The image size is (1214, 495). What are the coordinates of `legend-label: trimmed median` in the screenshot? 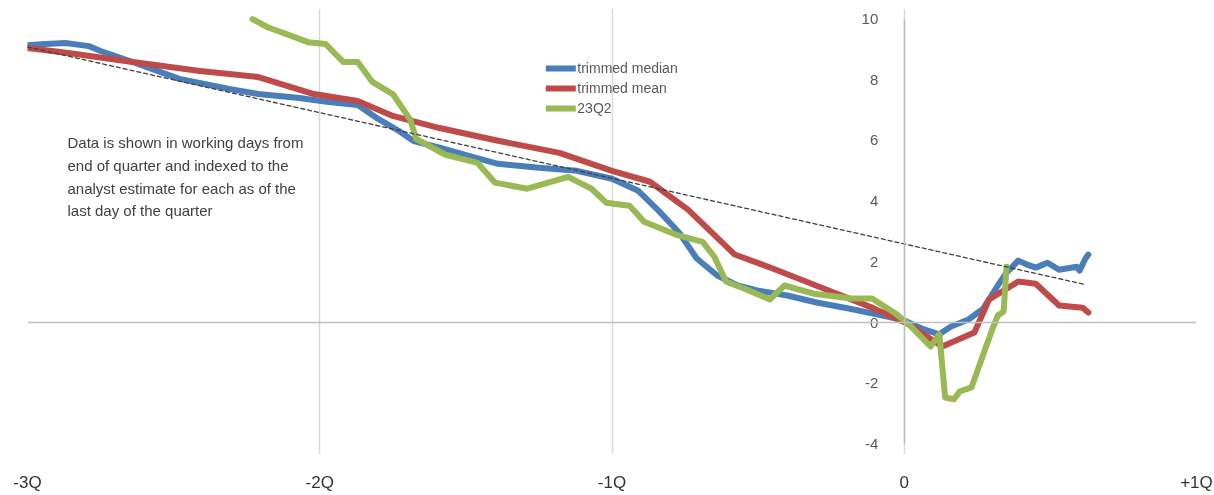 It's located at (627, 68).